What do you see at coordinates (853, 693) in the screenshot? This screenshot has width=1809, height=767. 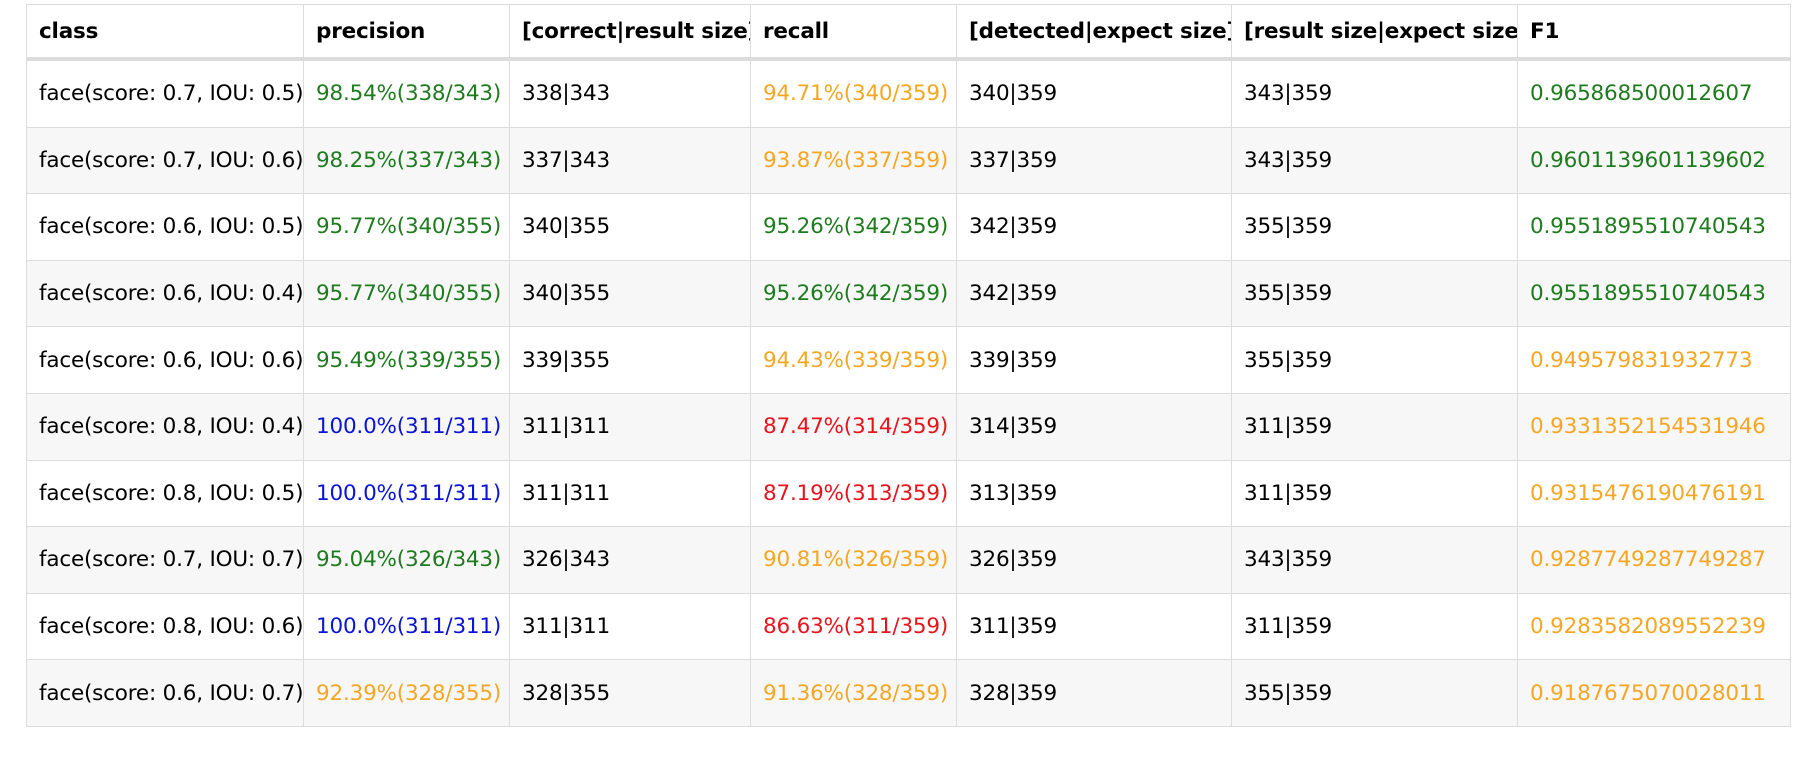 I see `cell-recall: 91.36%(328/359)` at bounding box center [853, 693].